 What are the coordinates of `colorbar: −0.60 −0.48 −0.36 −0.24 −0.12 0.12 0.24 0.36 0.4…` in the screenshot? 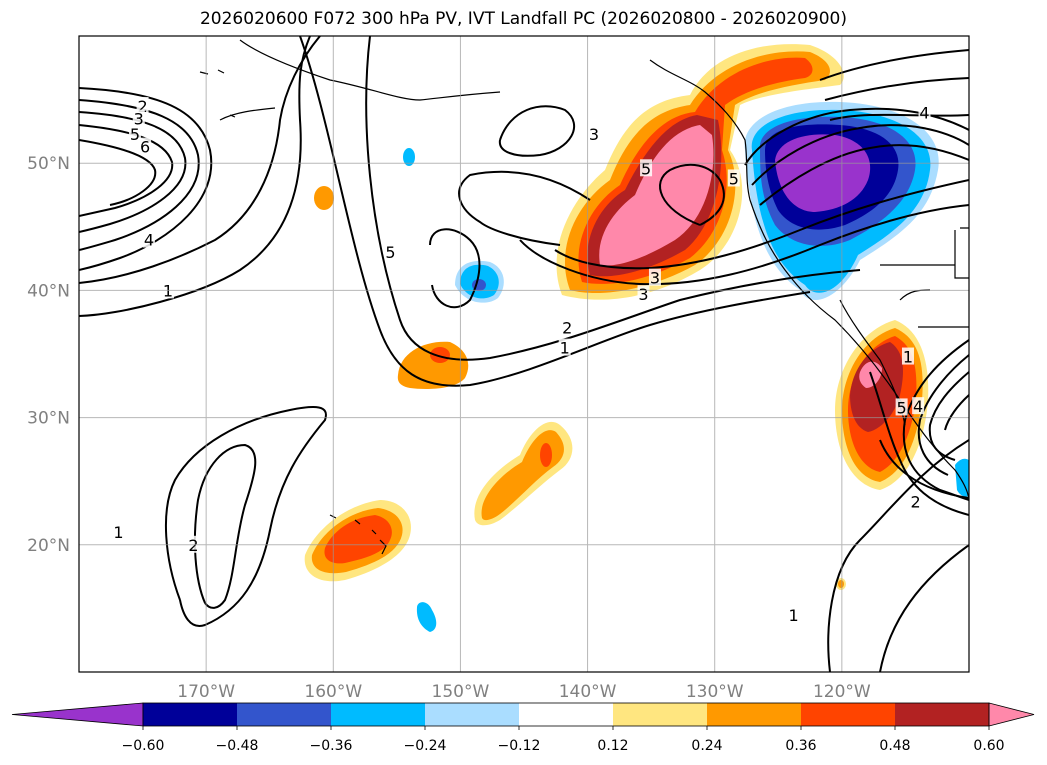 It's located at (523, 728).